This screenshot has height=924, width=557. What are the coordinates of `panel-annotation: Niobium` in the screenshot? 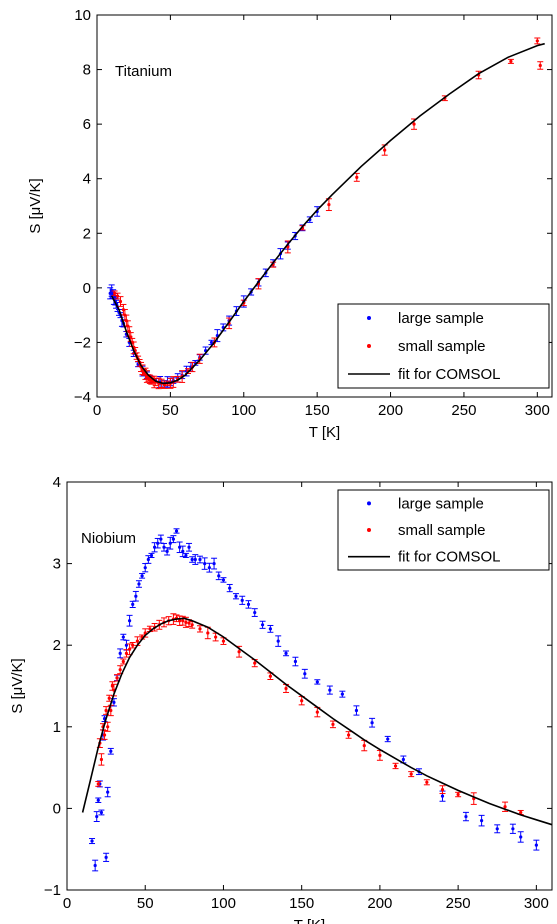 It's located at (108, 538).